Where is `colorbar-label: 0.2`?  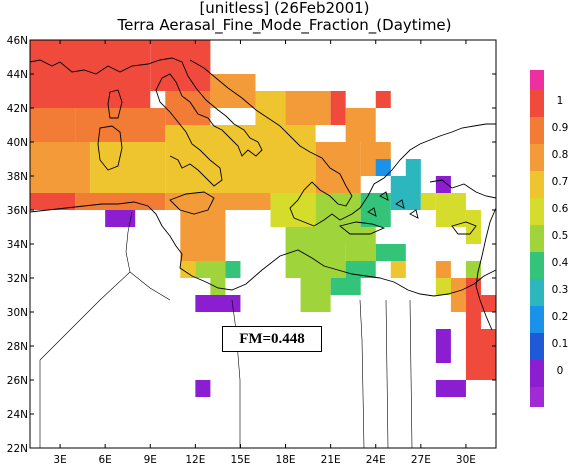 colorbar-label: 0.2 is located at coordinates (560, 317).